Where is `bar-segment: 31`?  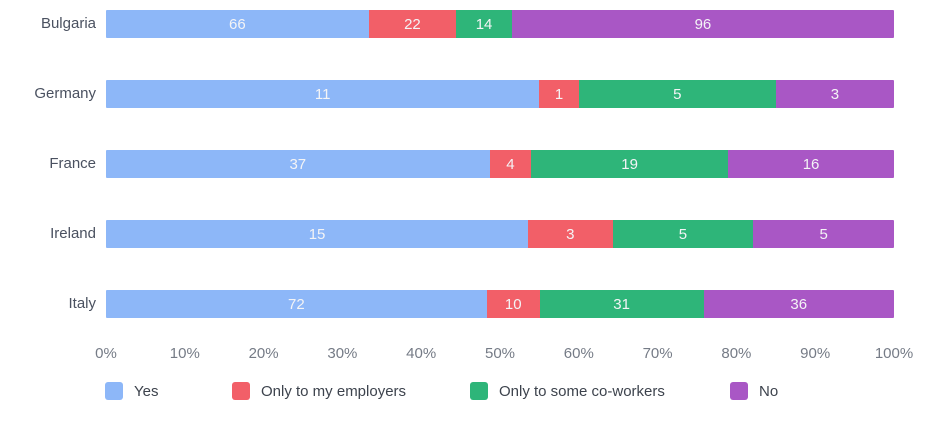
bar-segment: 31 is located at coordinates (621, 304).